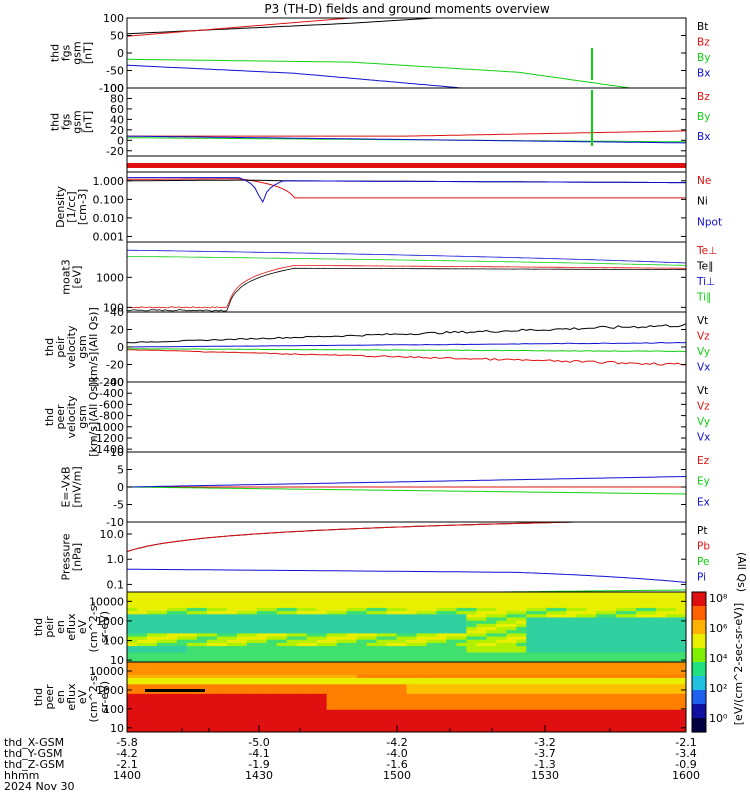 The image size is (750, 800). I want to click on x-axis-row-label: thd_X-GSM, so click(34, 742).